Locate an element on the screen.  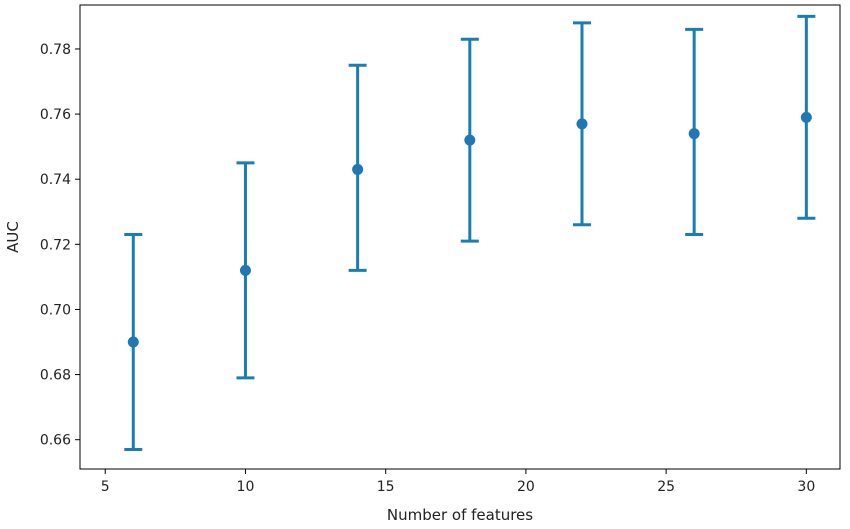
x-axis-ticks: 5 10 15 20 25 30 is located at coordinates (458, 482).